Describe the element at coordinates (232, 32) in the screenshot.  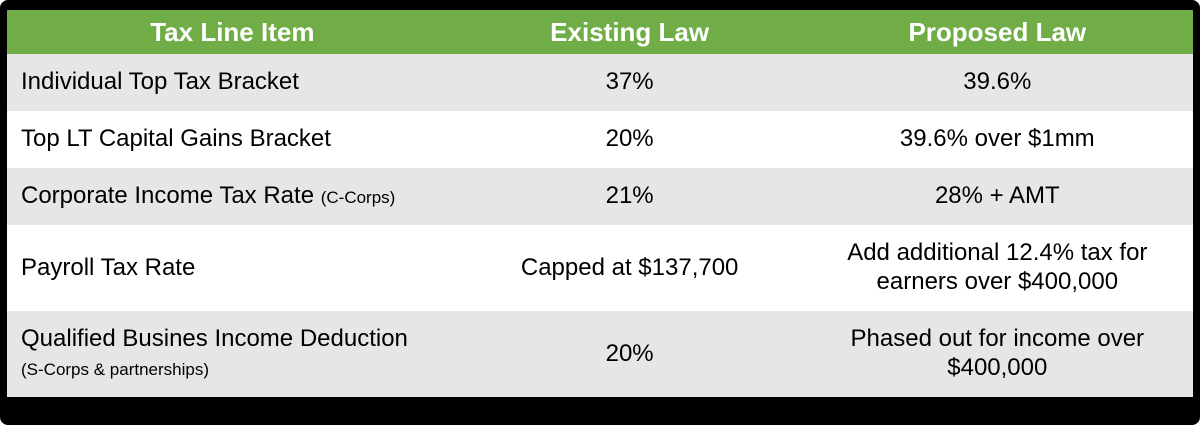
I see `column-header-tax-line-item: Tax Line Item` at that location.